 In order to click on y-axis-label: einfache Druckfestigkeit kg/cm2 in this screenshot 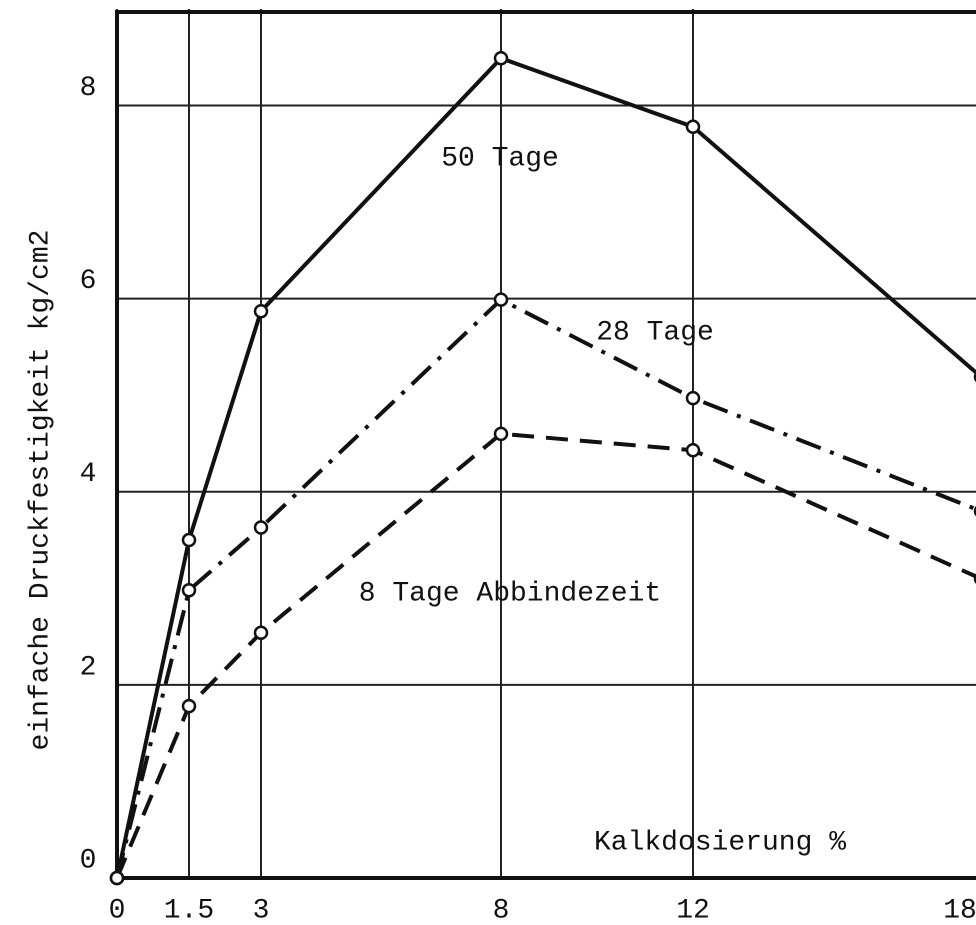, I will do `click(40, 490)`.